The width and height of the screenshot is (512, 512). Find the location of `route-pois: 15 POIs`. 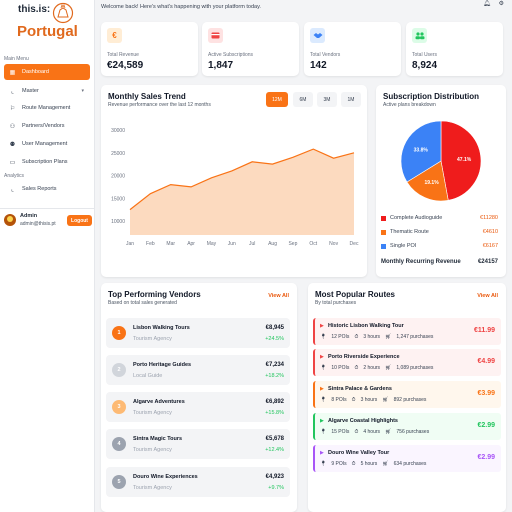

route-pois: 15 POIs is located at coordinates (340, 432).